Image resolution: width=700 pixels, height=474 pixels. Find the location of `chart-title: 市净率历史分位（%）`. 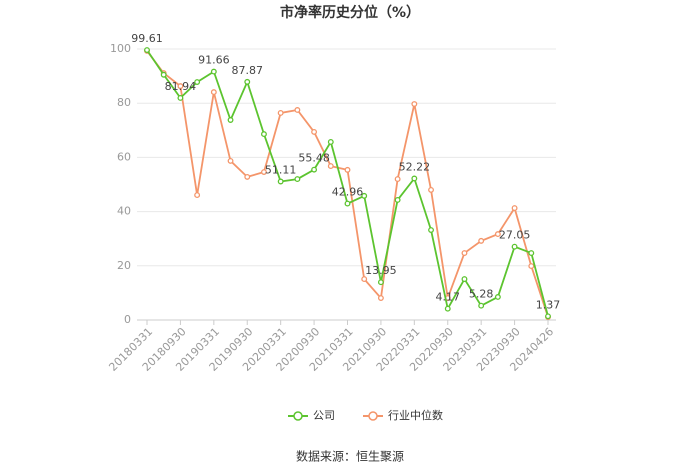

chart-title: 市净率历史分位（%） is located at coordinates (350, 12).